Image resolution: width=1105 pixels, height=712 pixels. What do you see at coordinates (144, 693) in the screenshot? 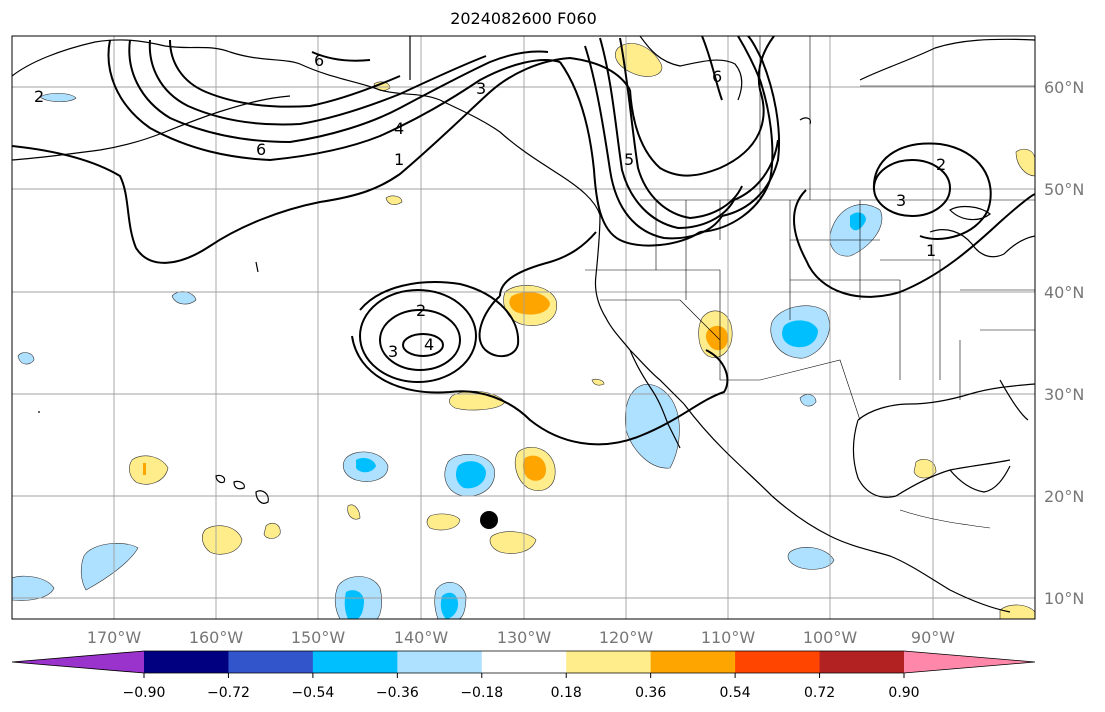
I see `colorbar-tick-label: −0.90` at bounding box center [144, 693].